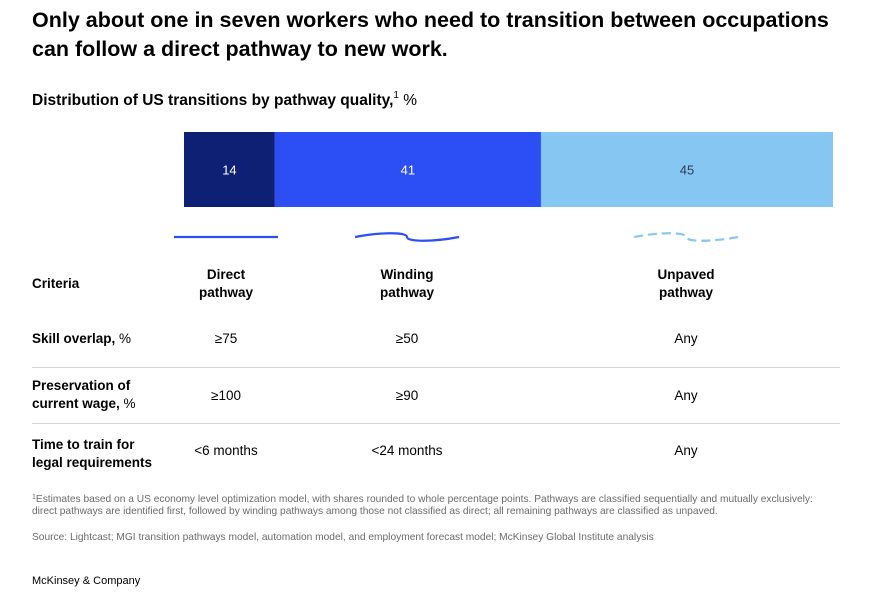 The height and width of the screenshot is (606, 880). I want to click on row-label-wage-preservation-line2: current wage, %, so click(84, 404).